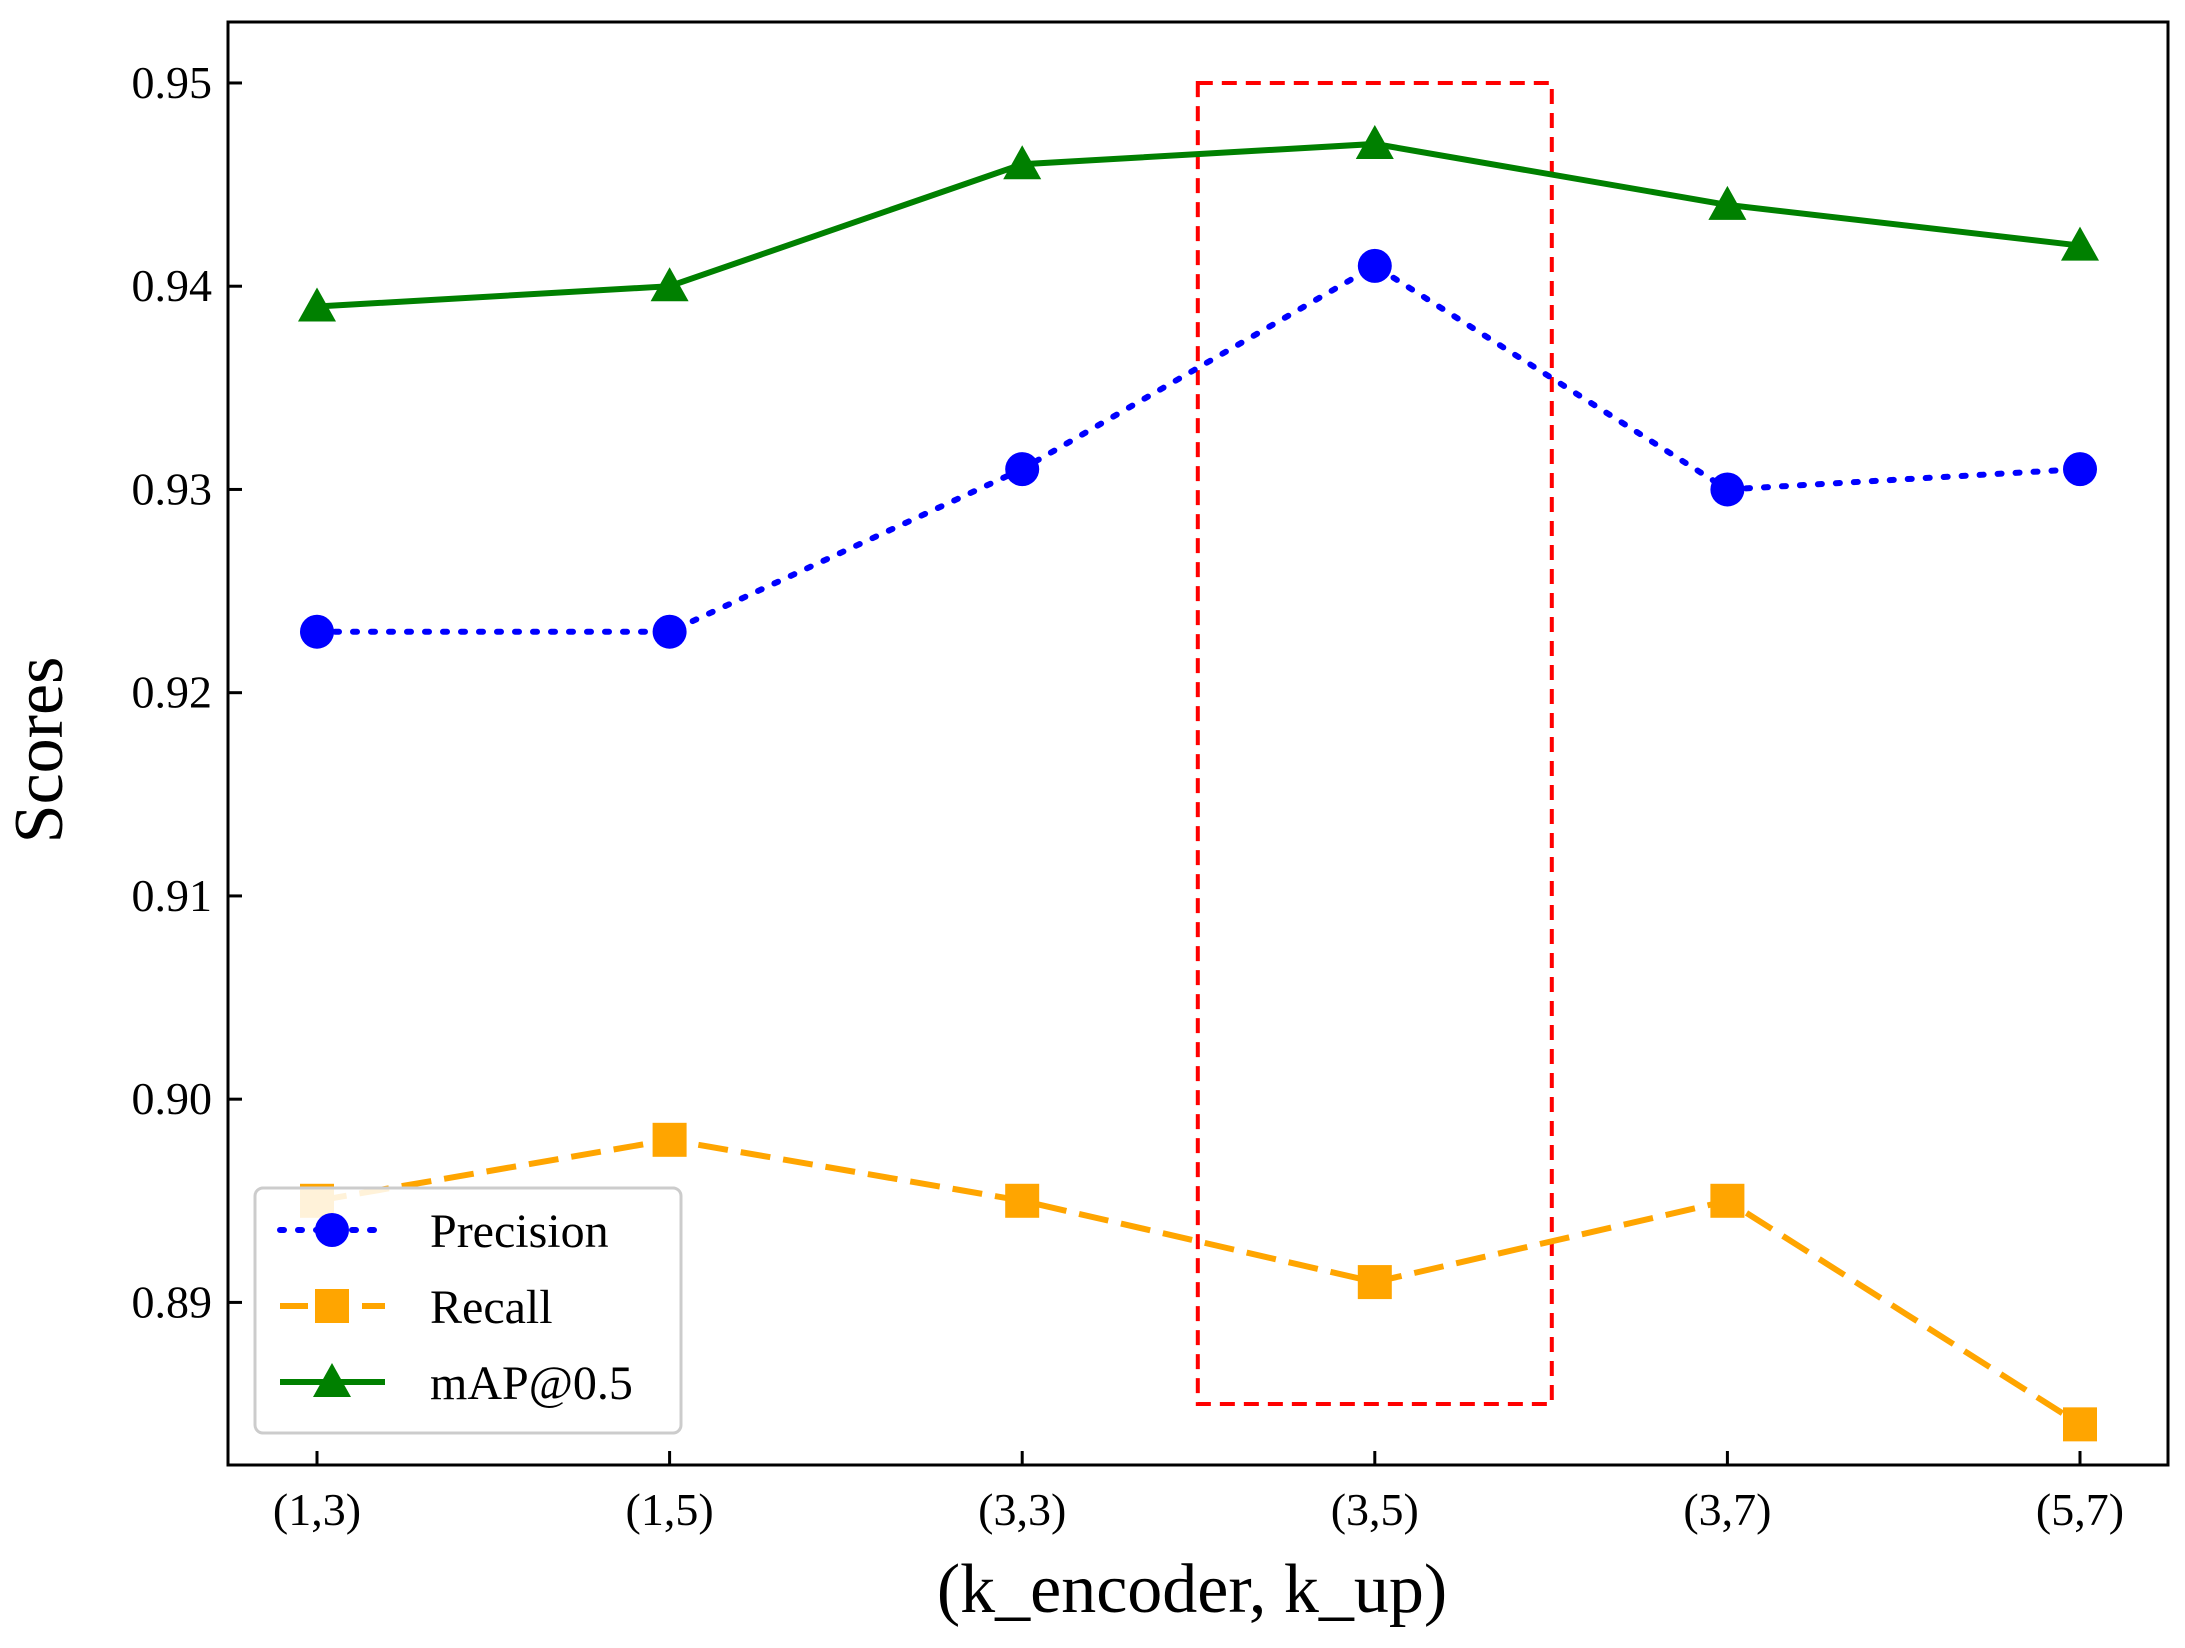 This screenshot has height=1648, width=2185. I want to click on legend-marker-recall, so click(332, 1306).